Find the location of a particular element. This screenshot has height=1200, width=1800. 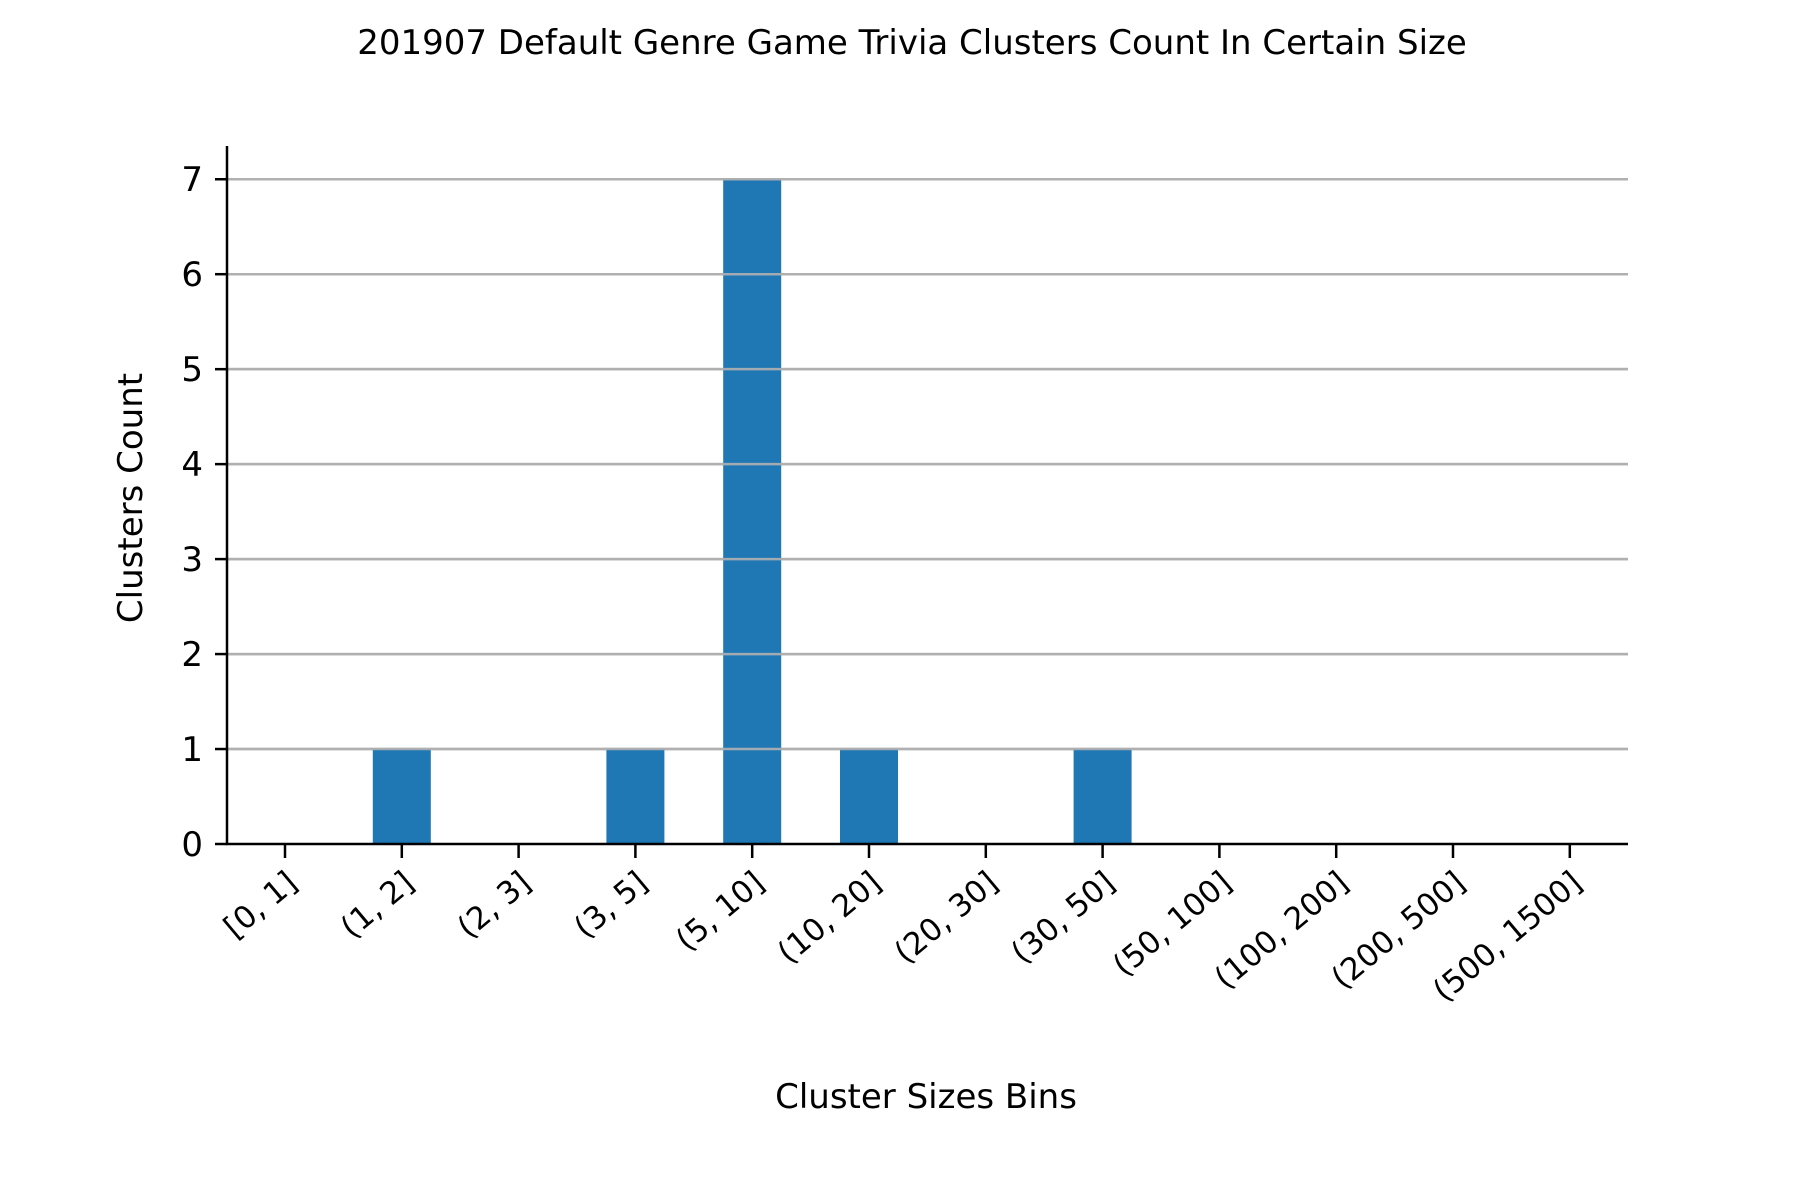

x-axis-label: Cluster Sizes Bins is located at coordinates (926, 1097).